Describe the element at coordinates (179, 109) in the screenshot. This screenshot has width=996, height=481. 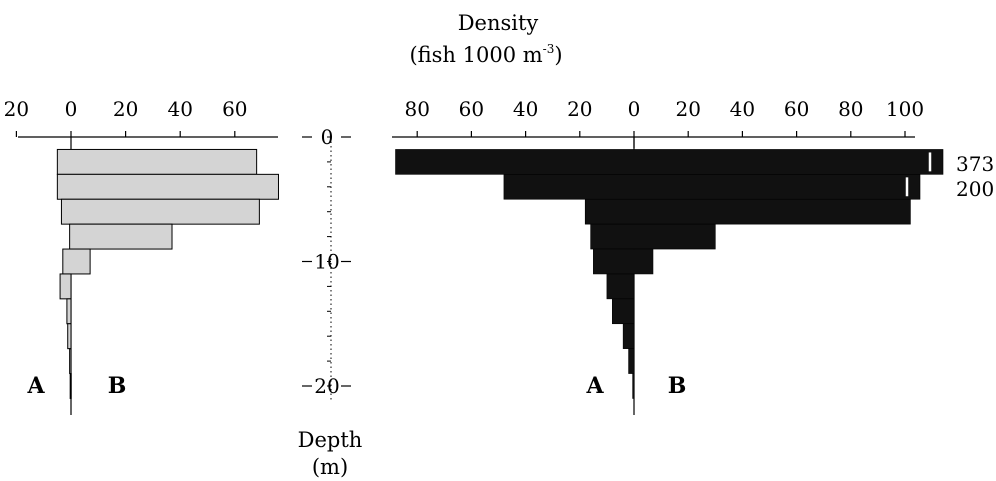
I see `left-tick-label: 40` at that location.